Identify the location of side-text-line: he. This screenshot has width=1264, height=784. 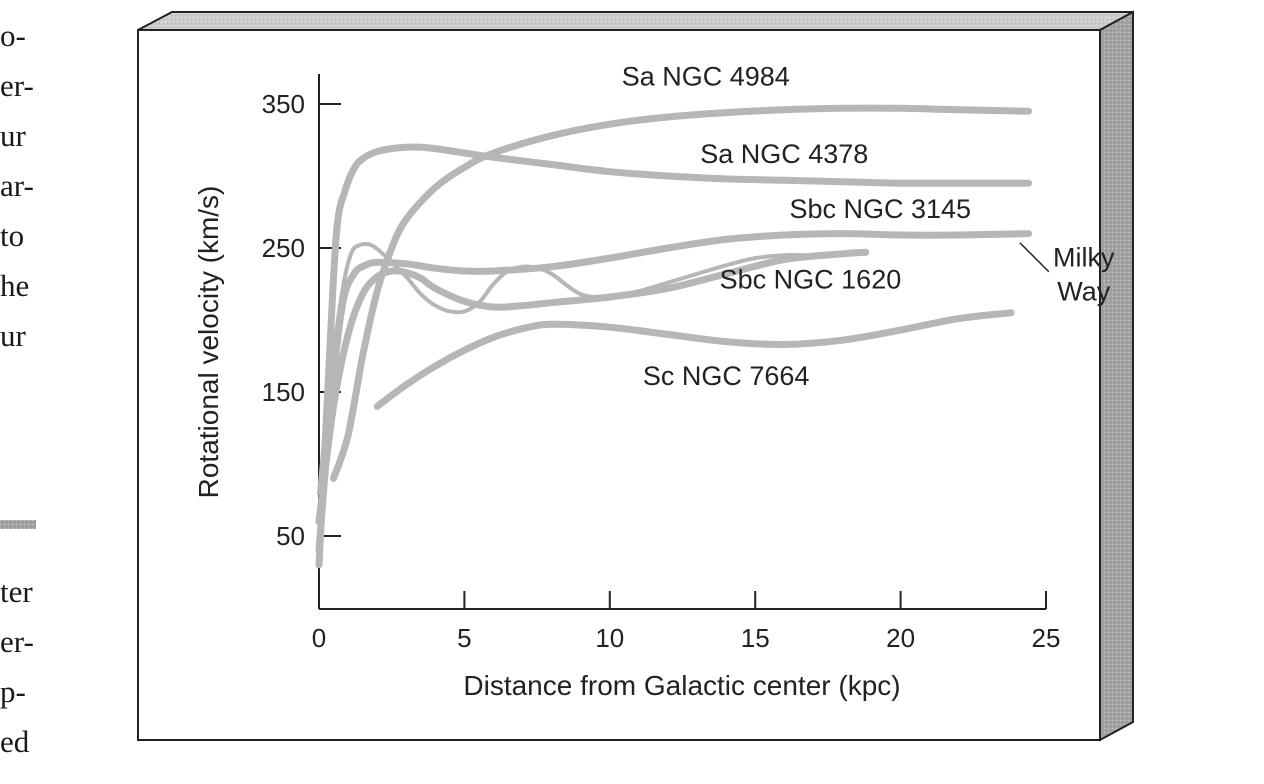
(14, 285).